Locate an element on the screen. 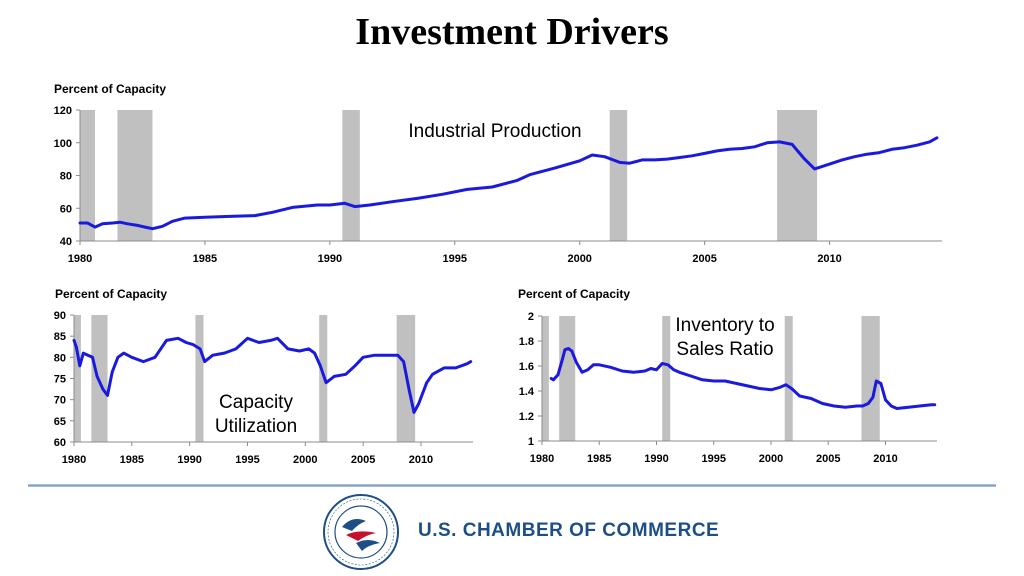 The image size is (1024, 576). chamber-seal-logo is located at coordinates (361, 532).